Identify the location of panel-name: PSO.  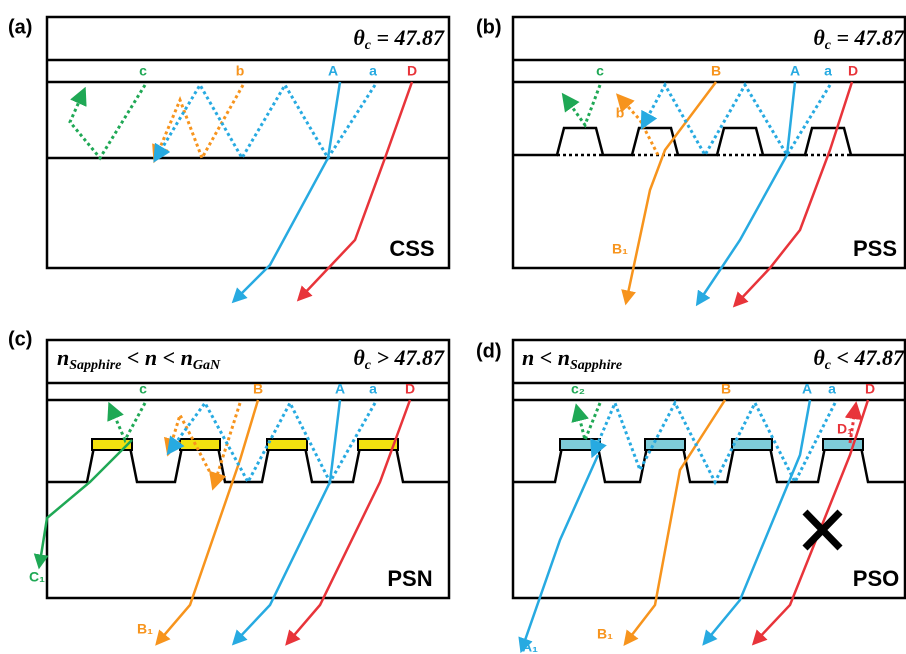
(876, 578).